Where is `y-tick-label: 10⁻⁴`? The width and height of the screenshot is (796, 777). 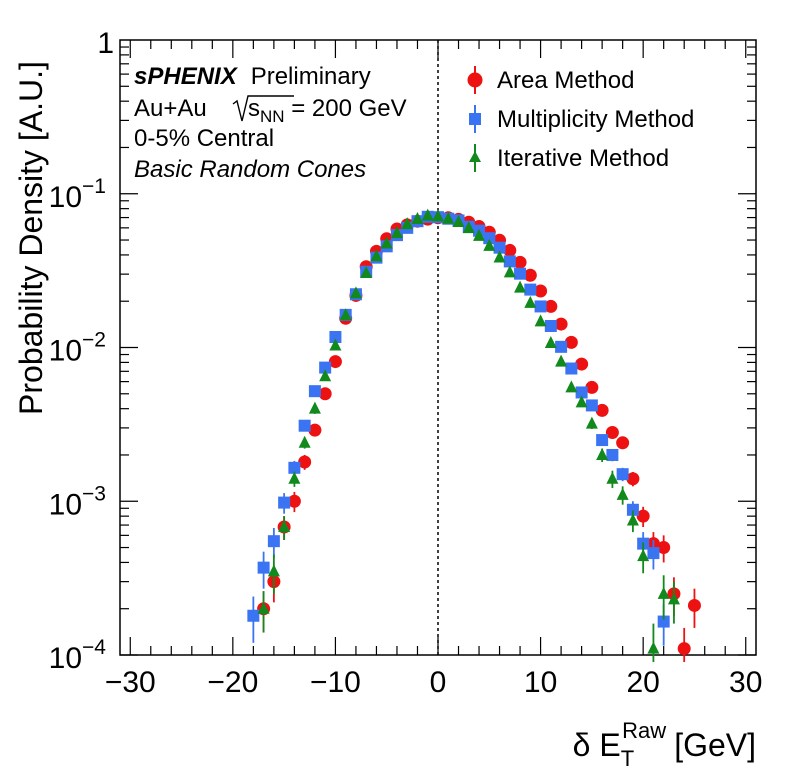 y-tick-label: 10⁻⁴ is located at coordinates (78, 655).